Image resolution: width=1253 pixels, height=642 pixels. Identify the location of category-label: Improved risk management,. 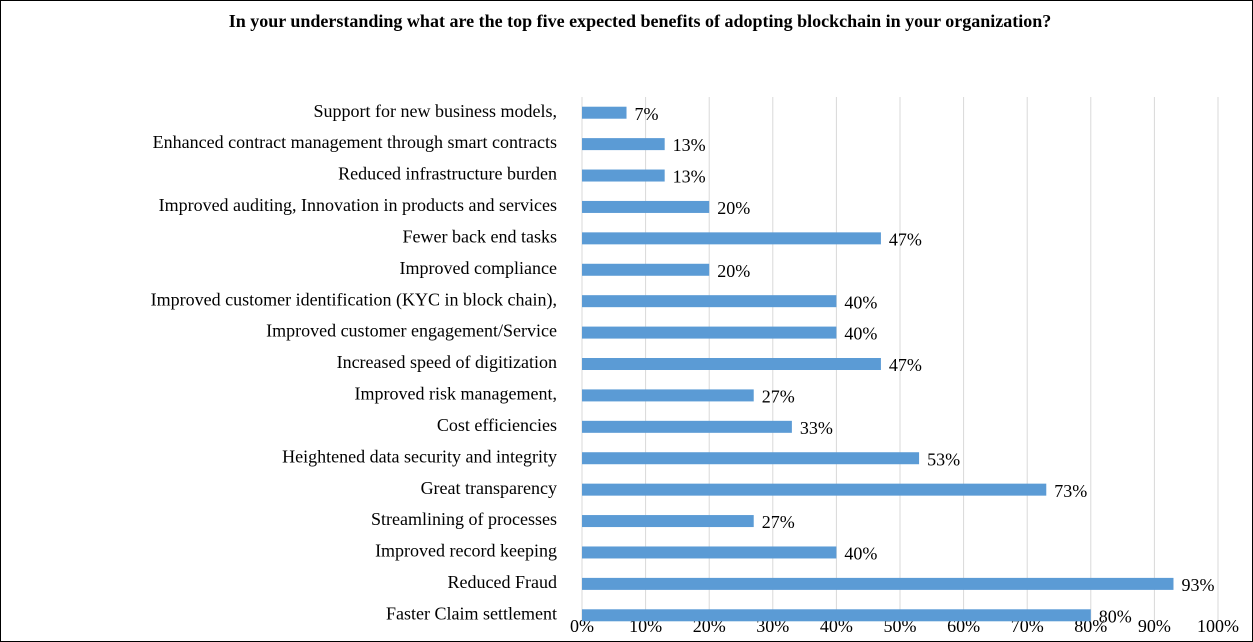
(456, 394).